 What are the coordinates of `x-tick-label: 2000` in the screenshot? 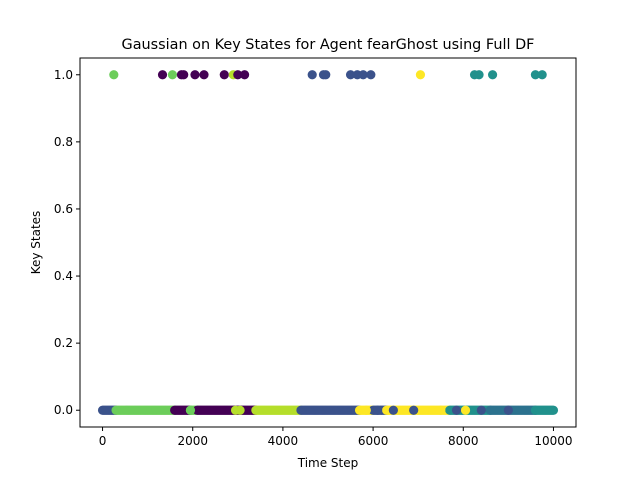 It's located at (192, 441).